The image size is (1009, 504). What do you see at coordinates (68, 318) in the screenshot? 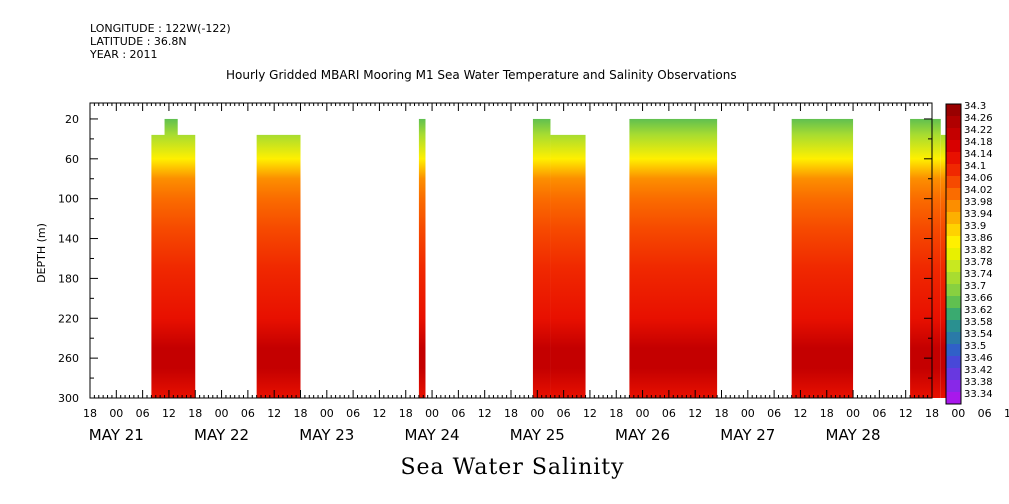
I see `y-tick-label: 220` at bounding box center [68, 318].